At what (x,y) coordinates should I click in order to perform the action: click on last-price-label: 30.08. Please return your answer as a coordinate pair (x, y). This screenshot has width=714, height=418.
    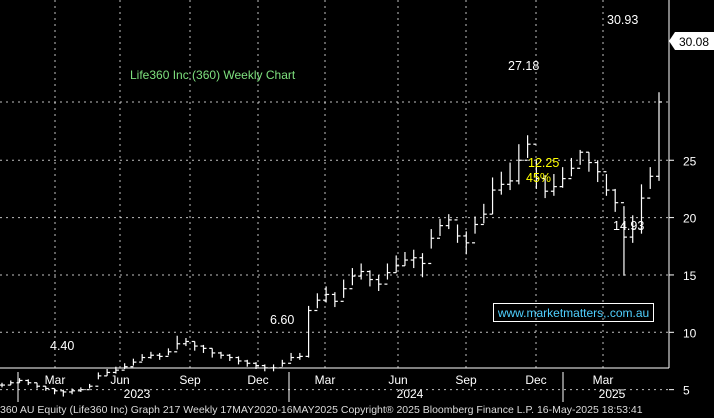
    Looking at the image, I should click on (694, 42).